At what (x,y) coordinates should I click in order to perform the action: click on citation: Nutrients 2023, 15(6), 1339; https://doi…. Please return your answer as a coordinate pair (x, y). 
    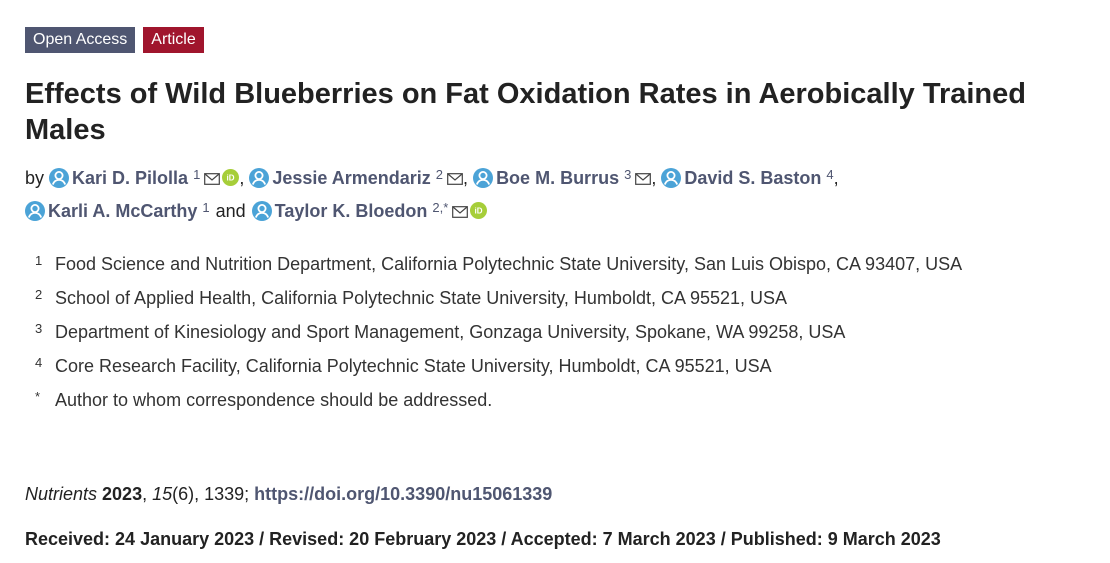
    Looking at the image, I should click on (288, 494).